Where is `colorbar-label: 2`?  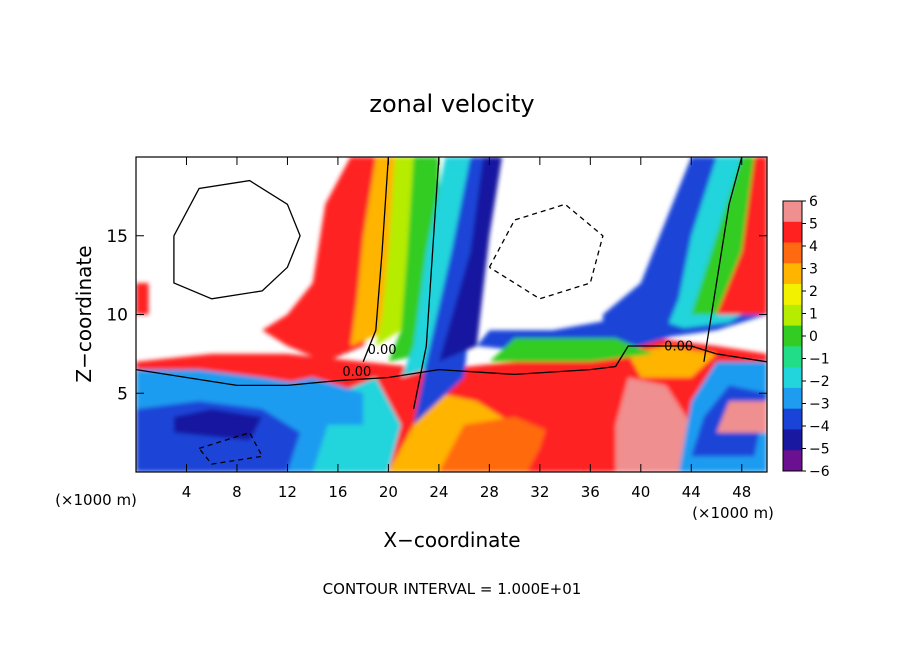 colorbar-label: 2 is located at coordinates (813, 292).